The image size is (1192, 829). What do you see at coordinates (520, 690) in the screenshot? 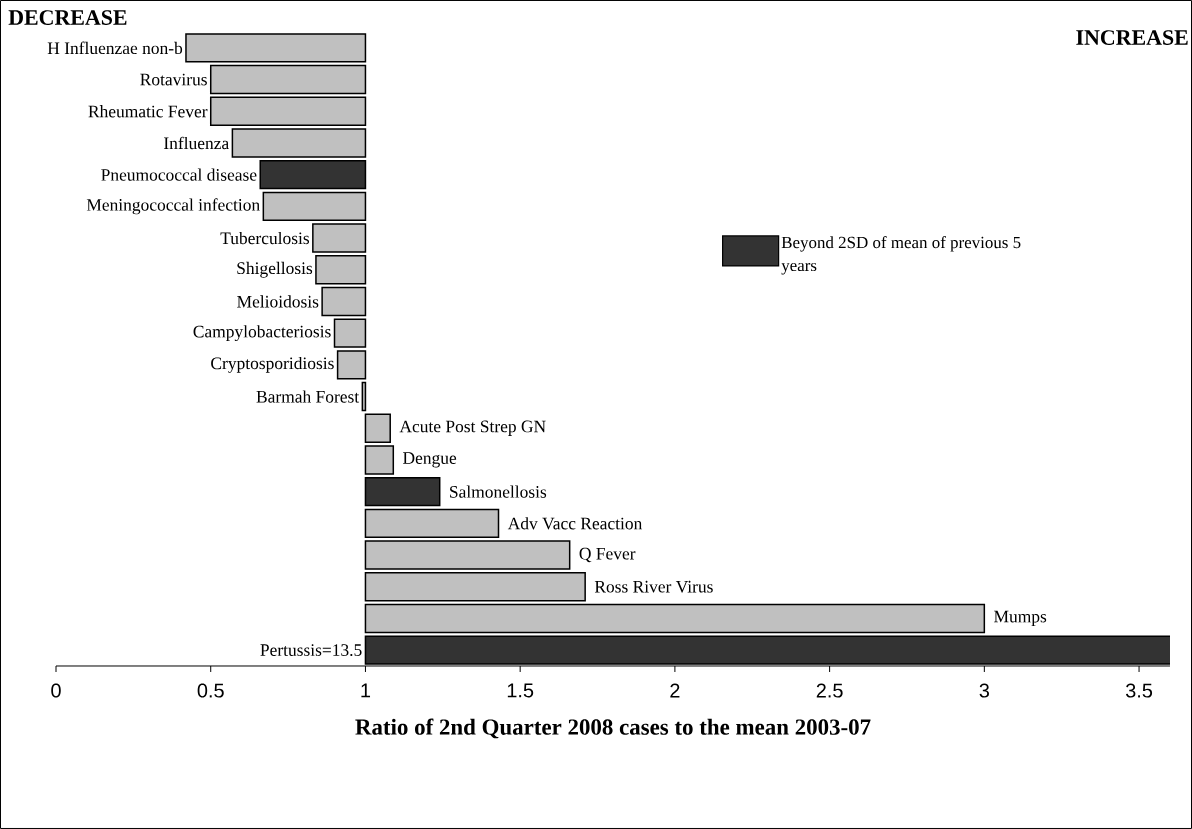
I see `x-tick-label: 1.5` at bounding box center [520, 690].